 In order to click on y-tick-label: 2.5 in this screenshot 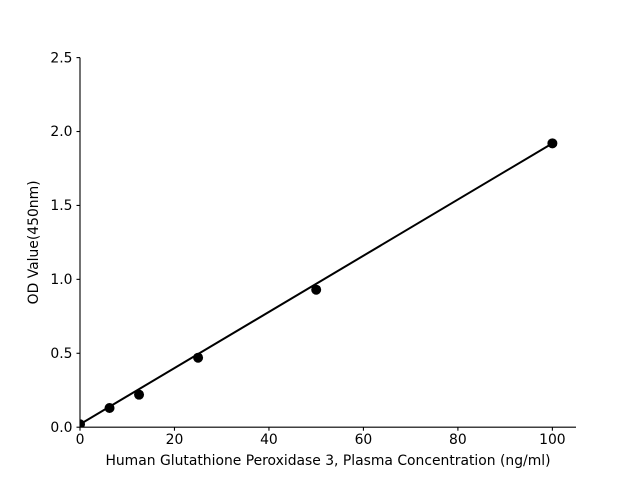, I will do `click(61, 58)`.